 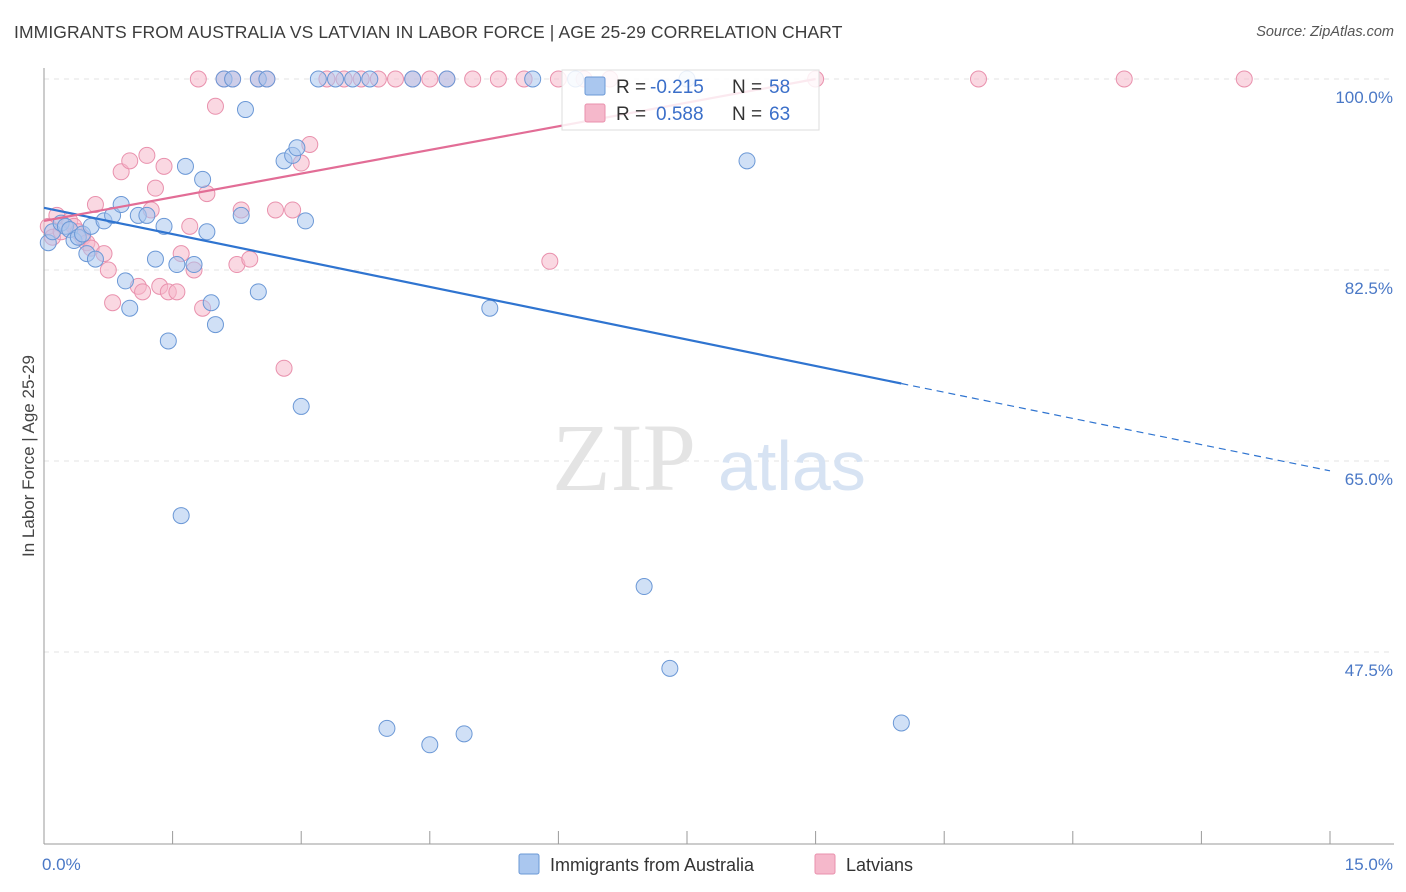 What do you see at coordinates (631, 114) in the screenshot?
I see `stats-r-label-pink: R =` at bounding box center [631, 114].